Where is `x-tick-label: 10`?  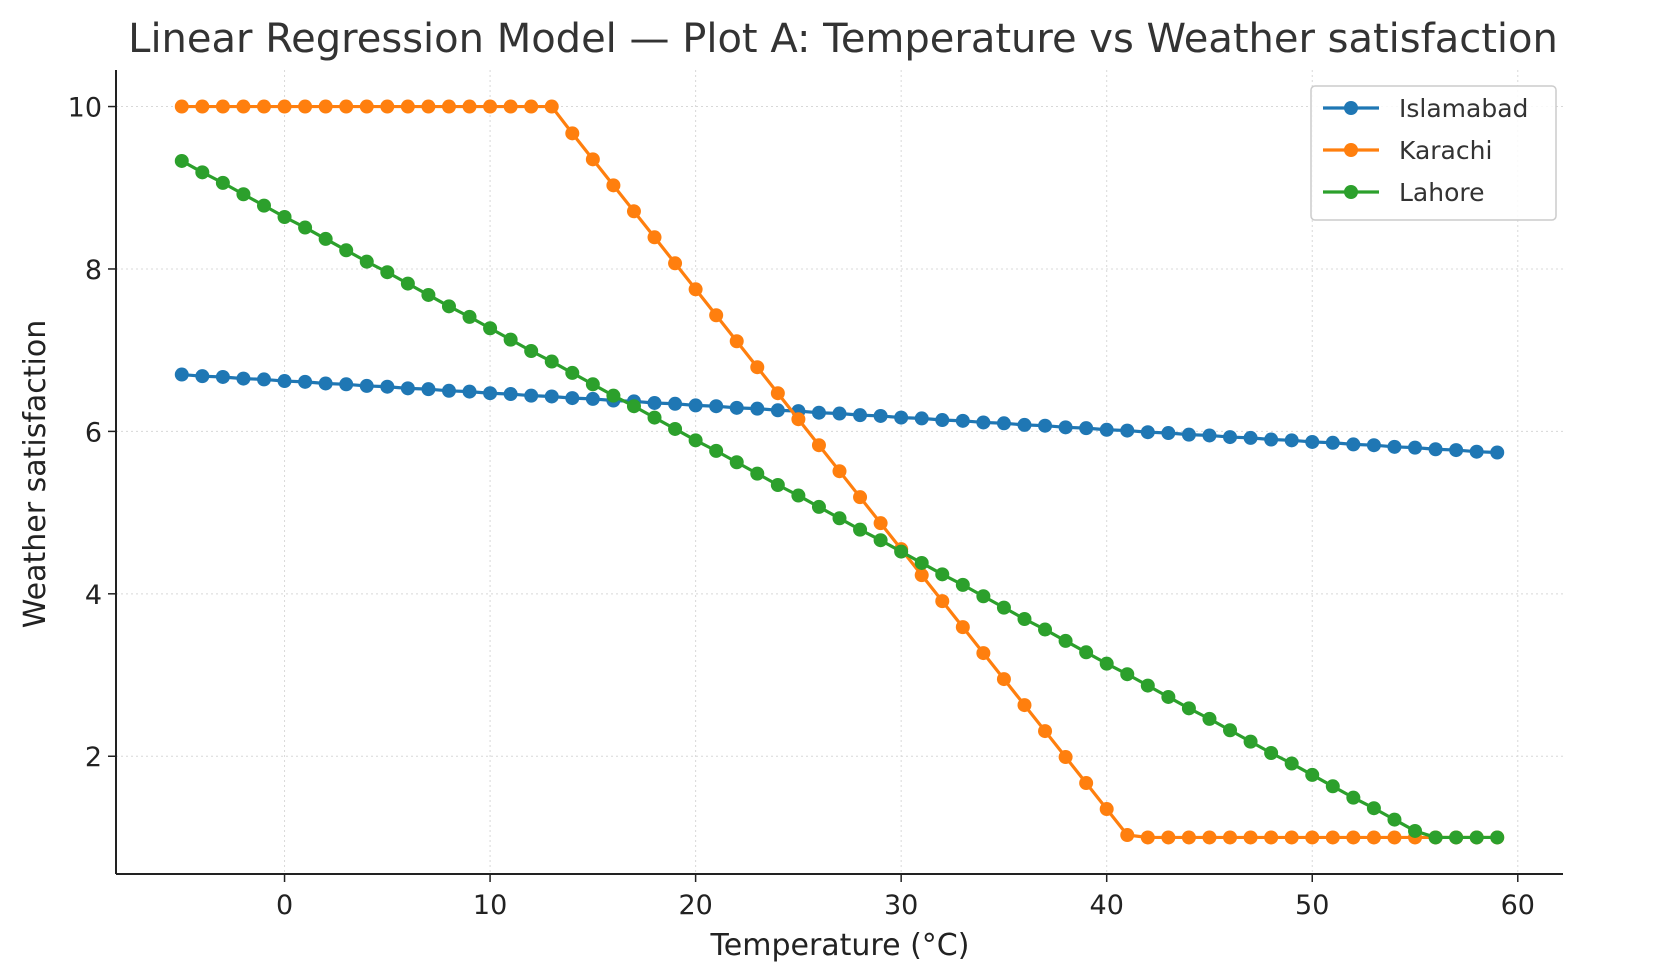
x-tick-label: 10 is located at coordinates (490, 905).